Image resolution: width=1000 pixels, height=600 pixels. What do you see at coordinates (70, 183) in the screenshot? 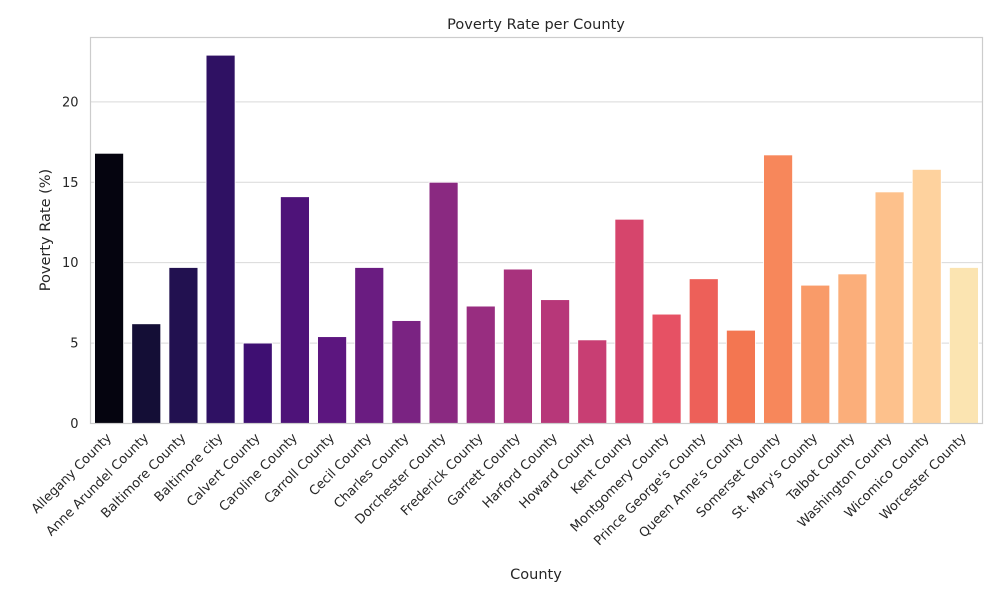
I see `y-tick-label: 15` at bounding box center [70, 183].